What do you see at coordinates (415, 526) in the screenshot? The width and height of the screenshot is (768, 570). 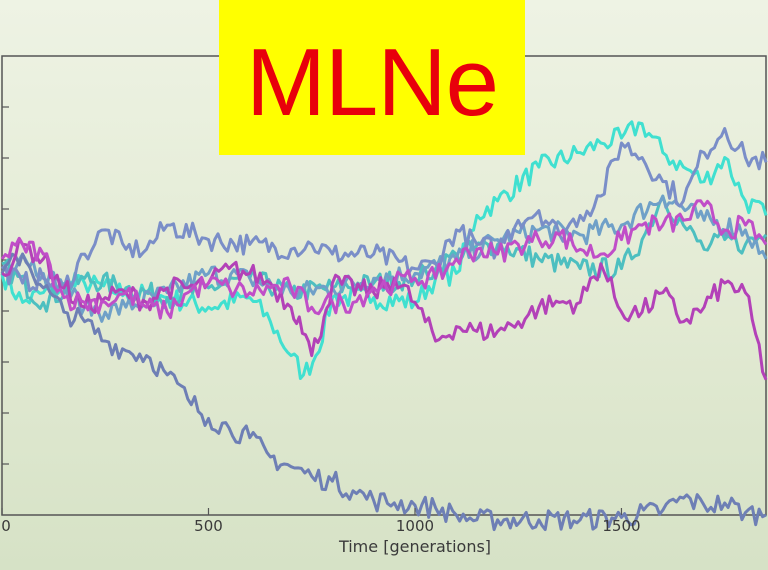 I see `x-tick-label: 1000` at bounding box center [415, 526].